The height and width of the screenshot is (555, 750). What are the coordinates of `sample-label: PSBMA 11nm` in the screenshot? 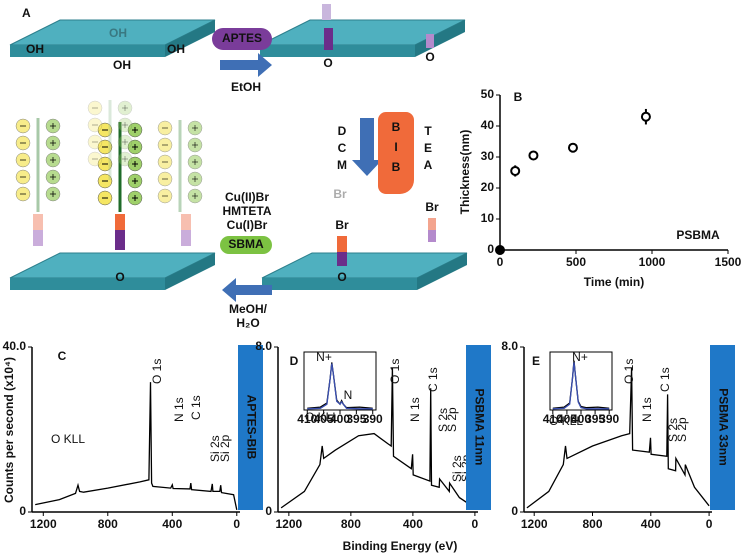 It's located at (479, 427).